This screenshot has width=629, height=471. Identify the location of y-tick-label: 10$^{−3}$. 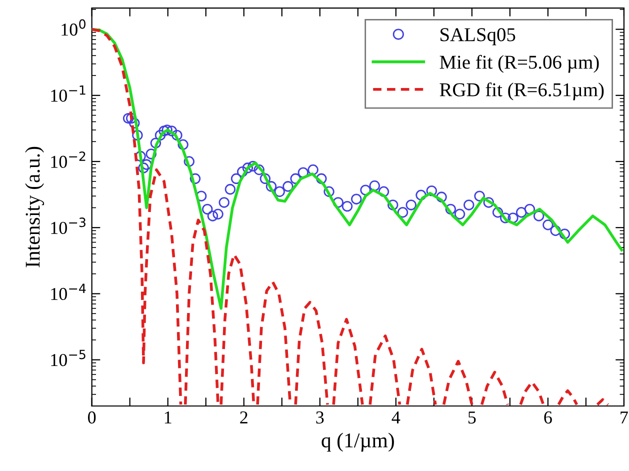
(68, 226).